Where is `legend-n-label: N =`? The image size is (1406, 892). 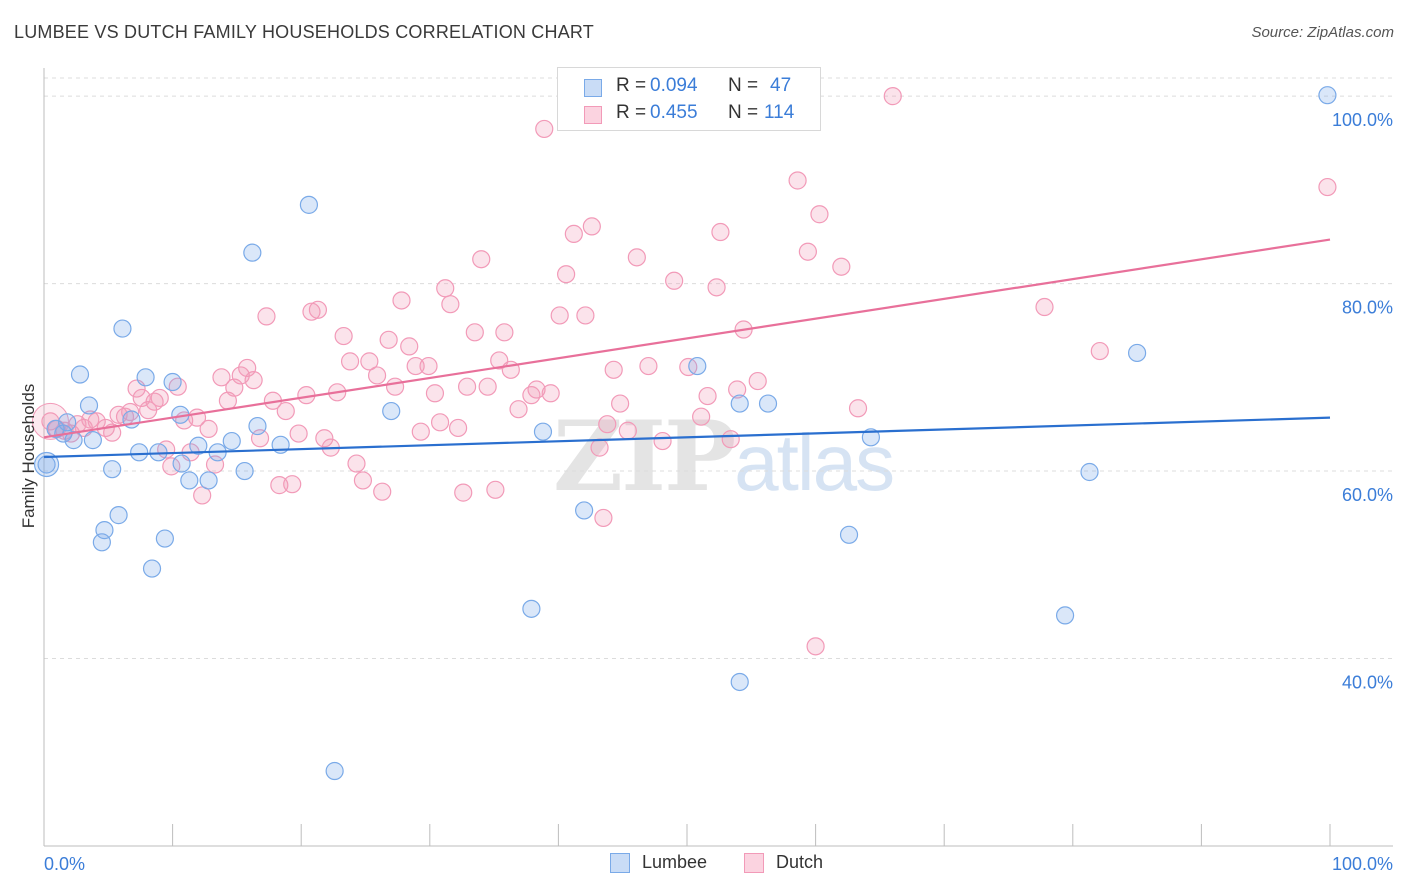 legend-n-label: N = is located at coordinates (743, 112).